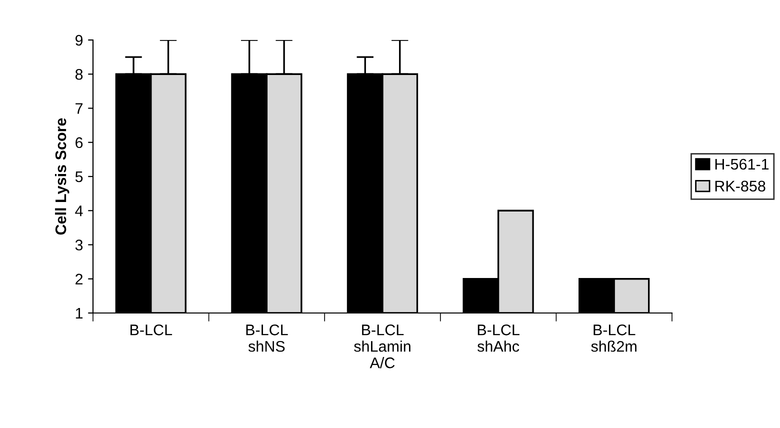 This screenshot has height=428, width=780. I want to click on y-tick-label: 9, so click(79, 40).